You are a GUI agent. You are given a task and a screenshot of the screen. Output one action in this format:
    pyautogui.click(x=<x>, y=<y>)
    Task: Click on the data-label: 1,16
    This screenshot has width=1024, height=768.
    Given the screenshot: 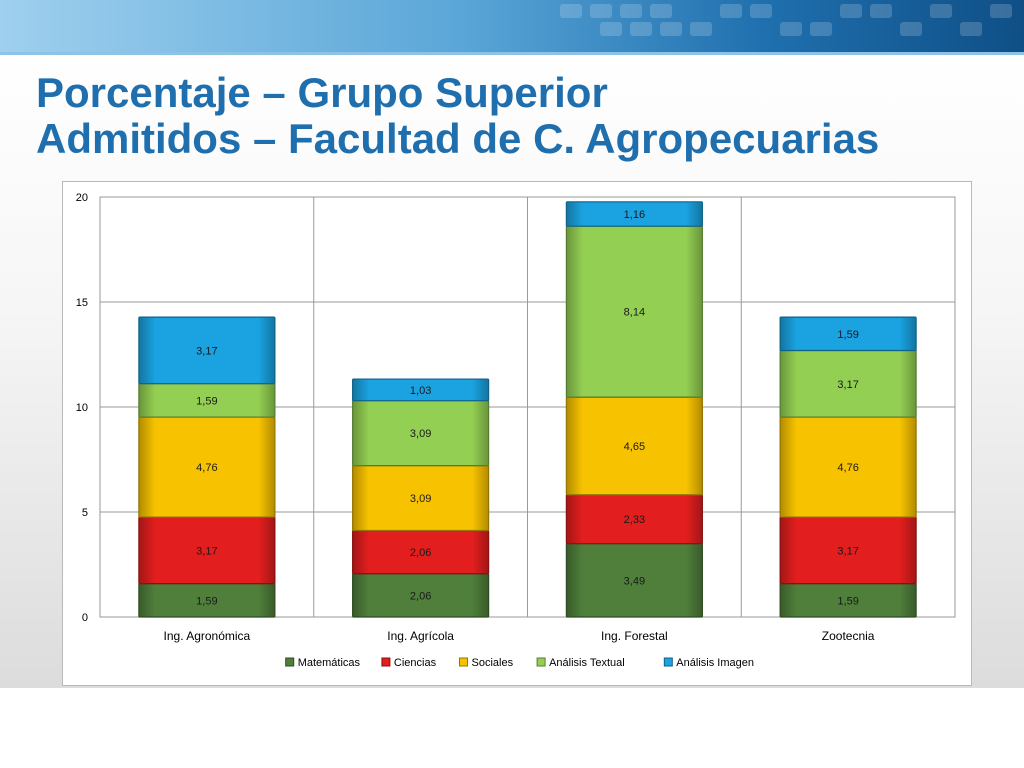 What is the action you would take?
    pyautogui.click(x=634, y=215)
    